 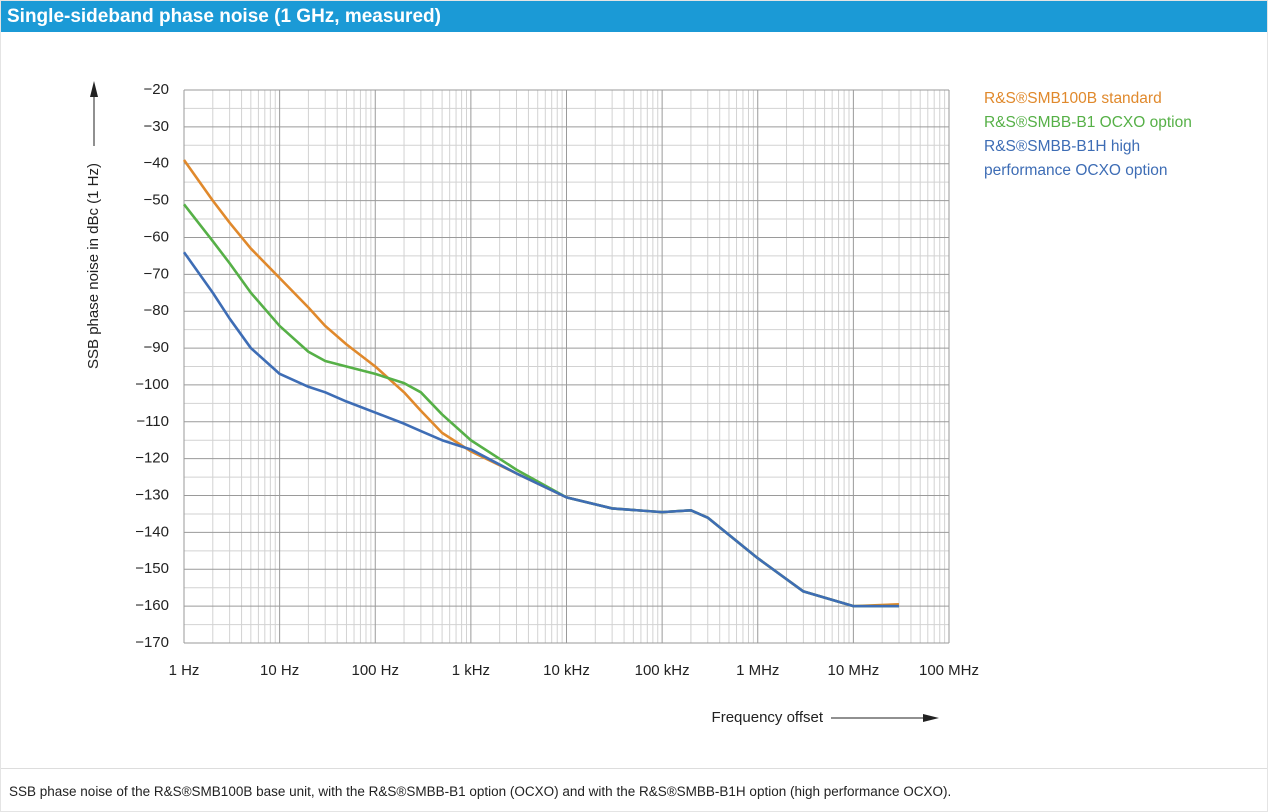 What do you see at coordinates (854, 670) in the screenshot?
I see `x-tick-label: 10 MHz` at bounding box center [854, 670].